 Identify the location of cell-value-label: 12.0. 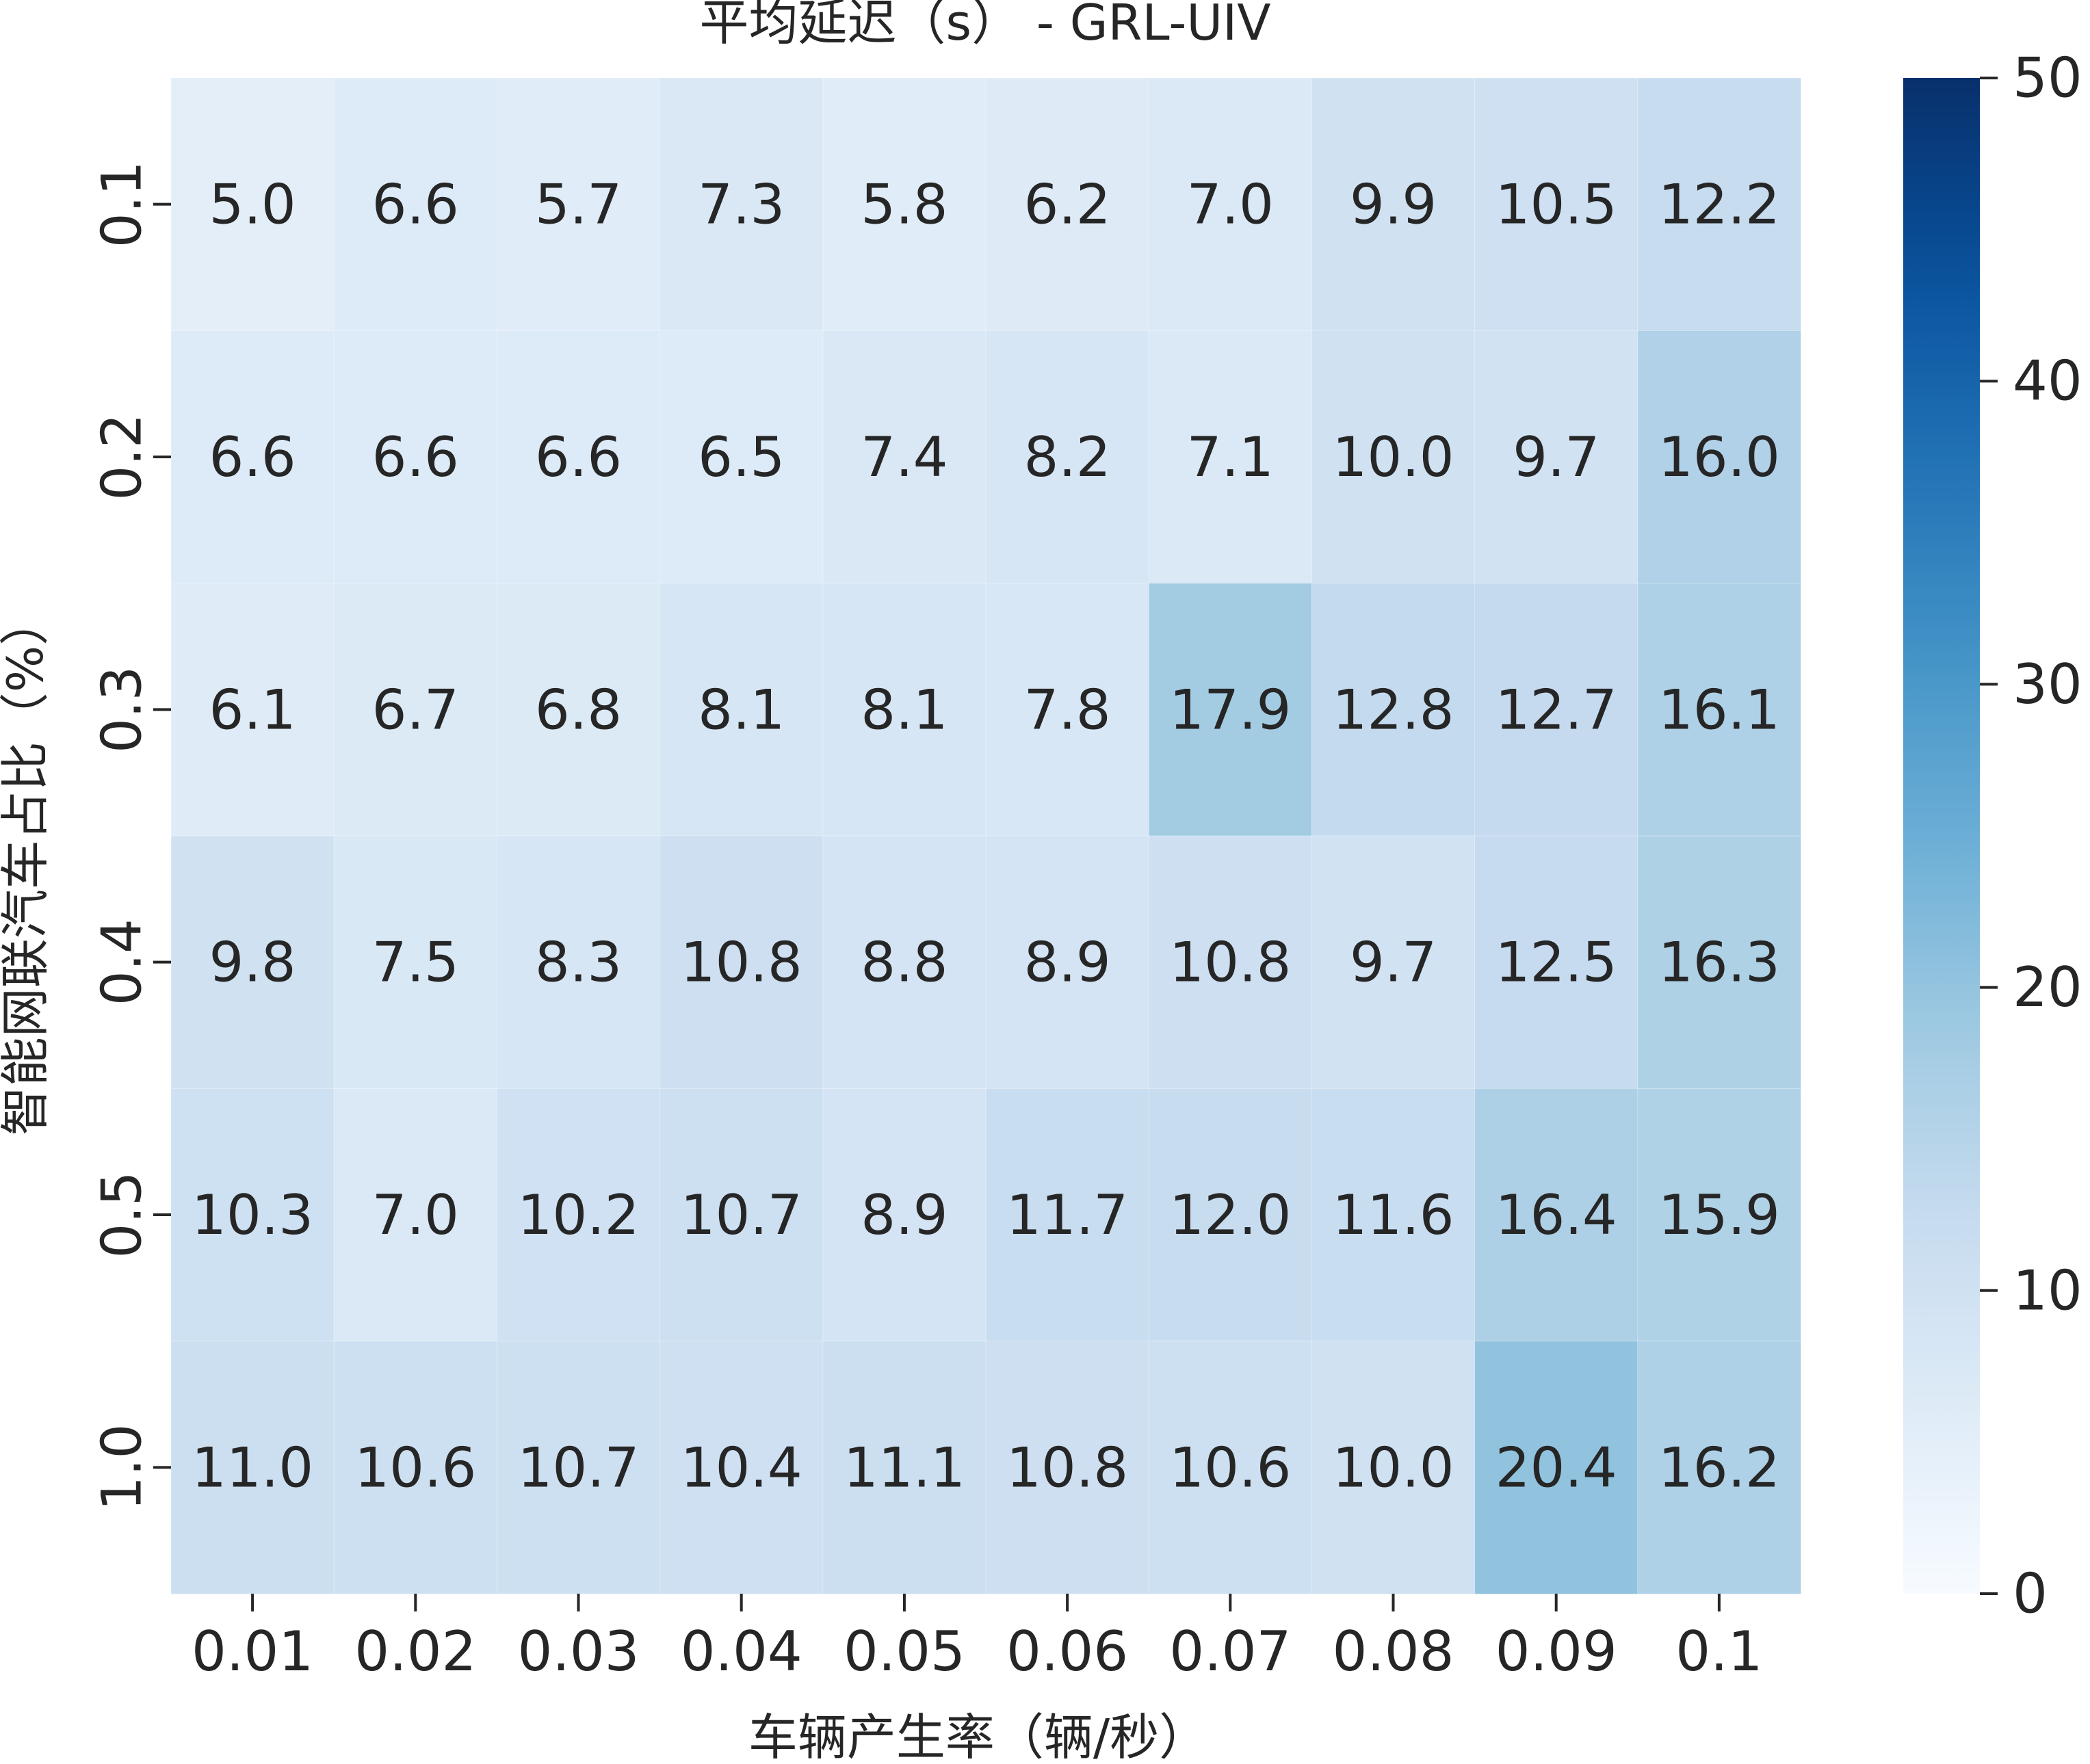
(1230, 1215).